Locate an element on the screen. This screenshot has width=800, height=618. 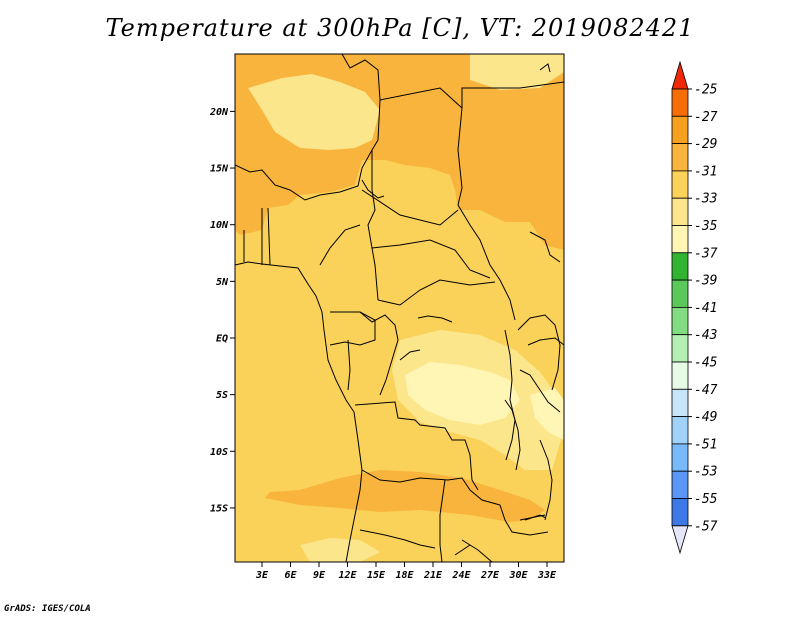
colorbar-bottom-arrow is located at coordinates (680, 540).